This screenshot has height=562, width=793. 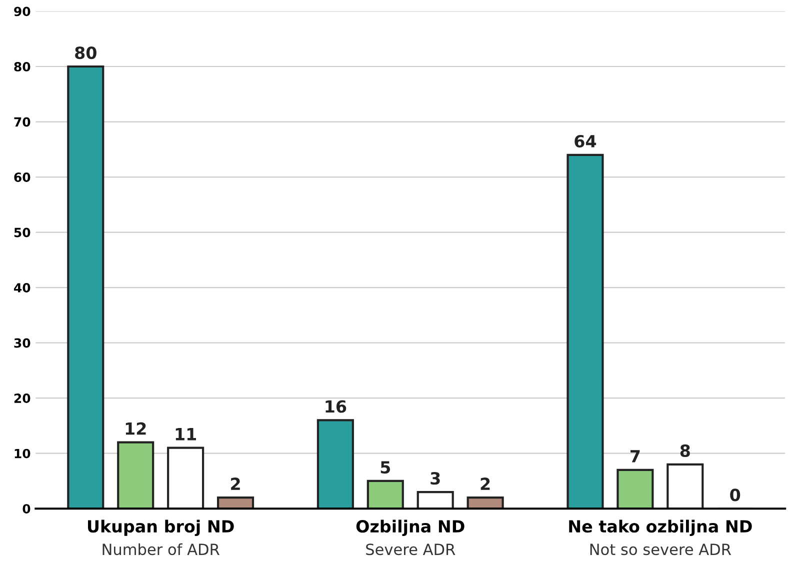 What do you see at coordinates (22, 287) in the screenshot?
I see `y-tick-label: 40` at bounding box center [22, 287].